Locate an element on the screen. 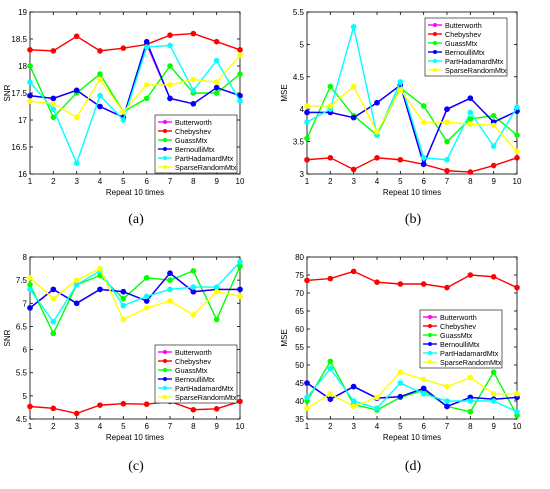 Image resolution: width=550 pixels, height=489 pixels. series-line-sparserandommtx is located at coordinates (411, 390).